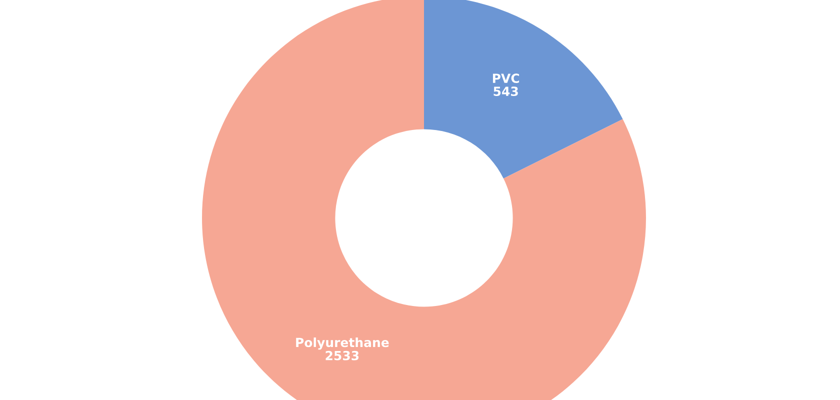  I want to click on slice-label: PVC, so click(506, 78).